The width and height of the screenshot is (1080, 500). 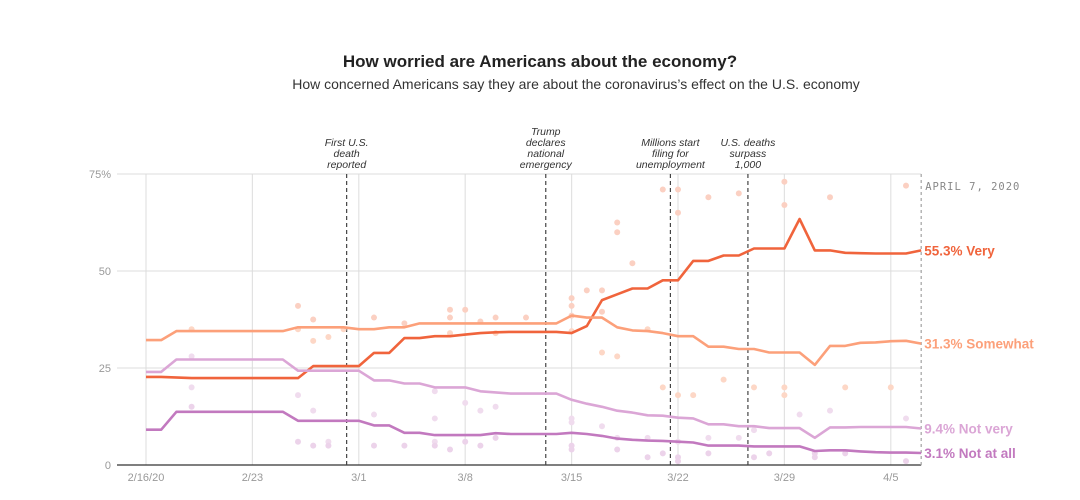 What do you see at coordinates (358, 478) in the screenshot?
I see `x-tick-label: 3/1` at bounding box center [358, 478].